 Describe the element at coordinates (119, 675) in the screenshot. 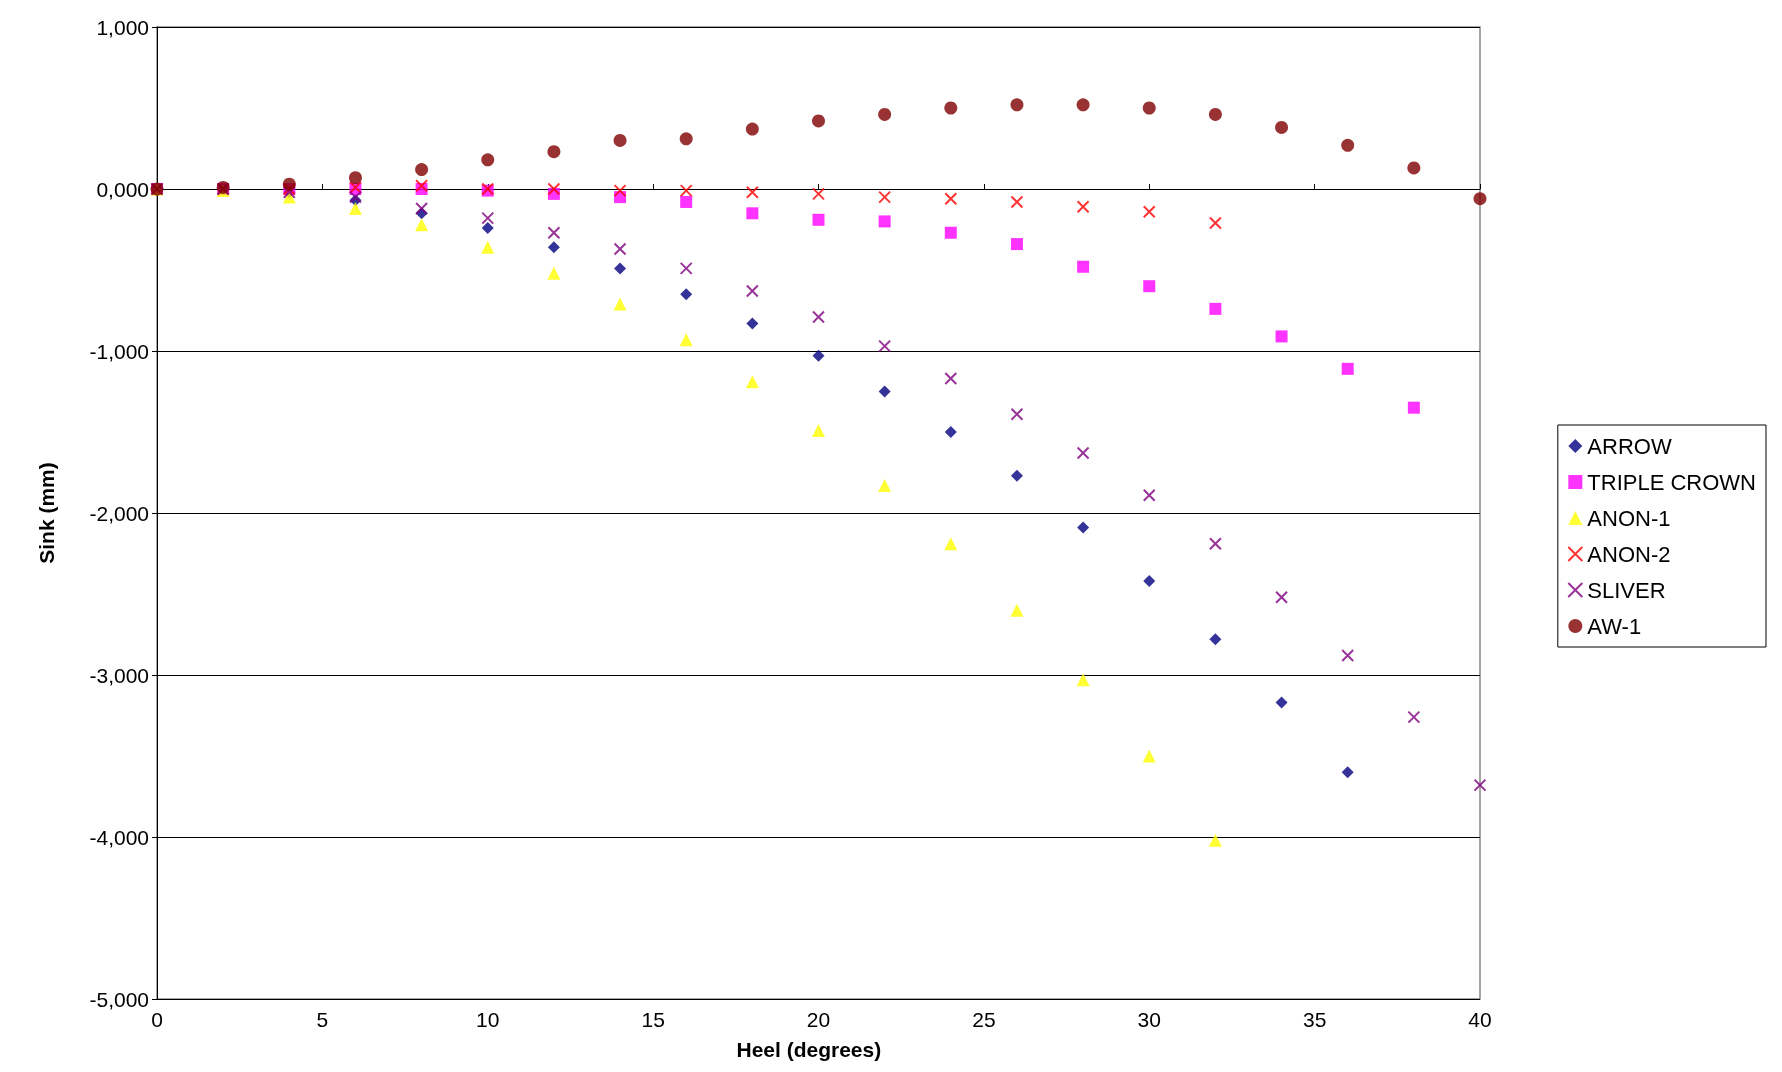

I see `y-tick-label: -3,000` at that location.